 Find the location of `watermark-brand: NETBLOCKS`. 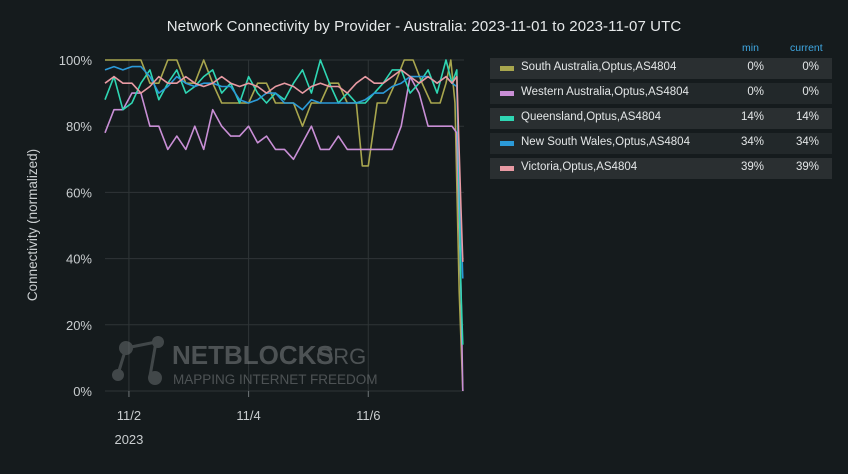

watermark-brand: NETBLOCKS is located at coordinates (253, 355).